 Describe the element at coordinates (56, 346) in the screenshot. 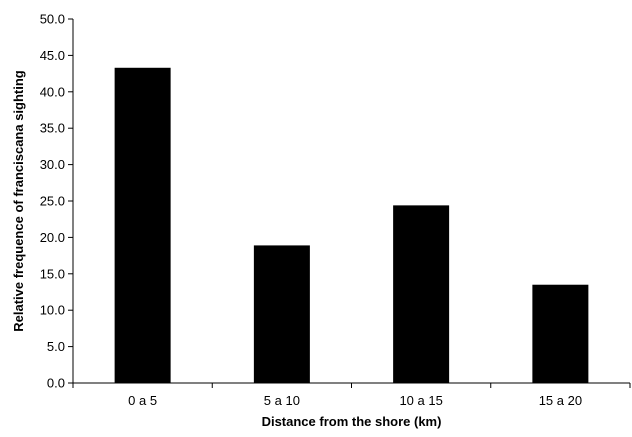

I see `y-tick-label: 5.0` at that location.